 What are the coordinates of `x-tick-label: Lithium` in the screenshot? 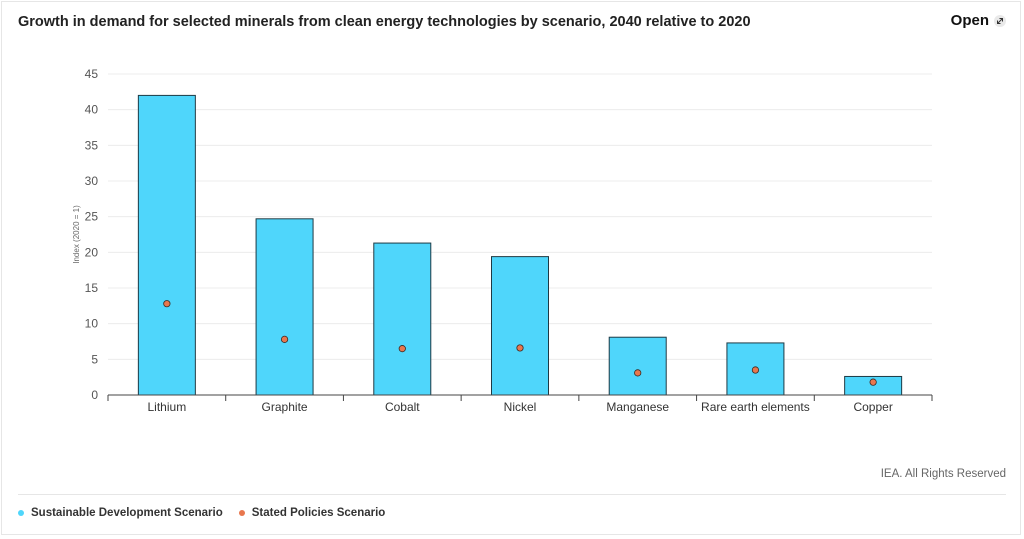 It's located at (167, 407).